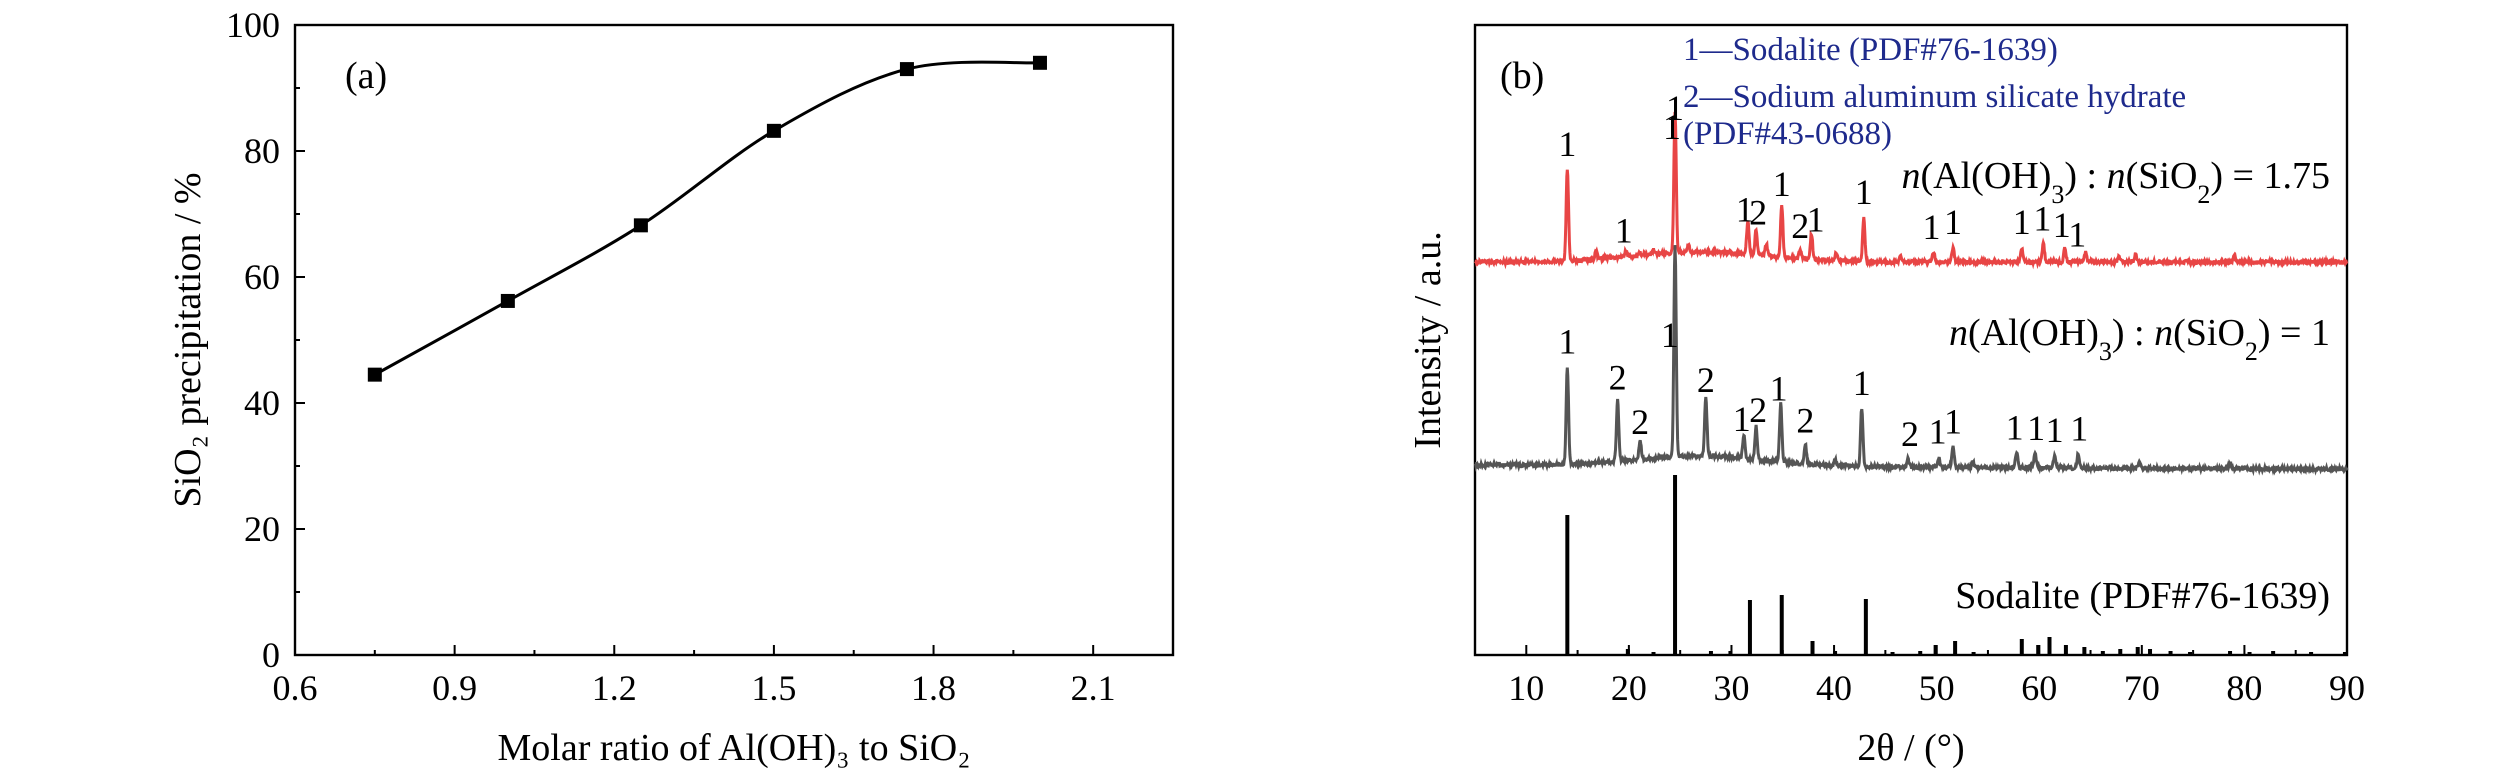 The width and height of the screenshot is (2520, 779). What do you see at coordinates (1787, 134) in the screenshot?
I see `legend-item-sash-pdf: (PDF#43-0688)` at bounding box center [1787, 134].